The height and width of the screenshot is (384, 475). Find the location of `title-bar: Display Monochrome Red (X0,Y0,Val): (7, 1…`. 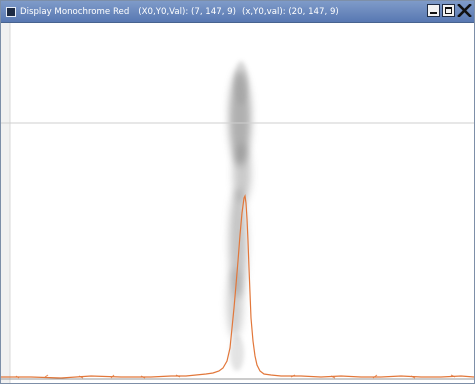

title-bar: Display Monochrome Red (X0,Y0,Val): (7, 1… is located at coordinates (237, 12).